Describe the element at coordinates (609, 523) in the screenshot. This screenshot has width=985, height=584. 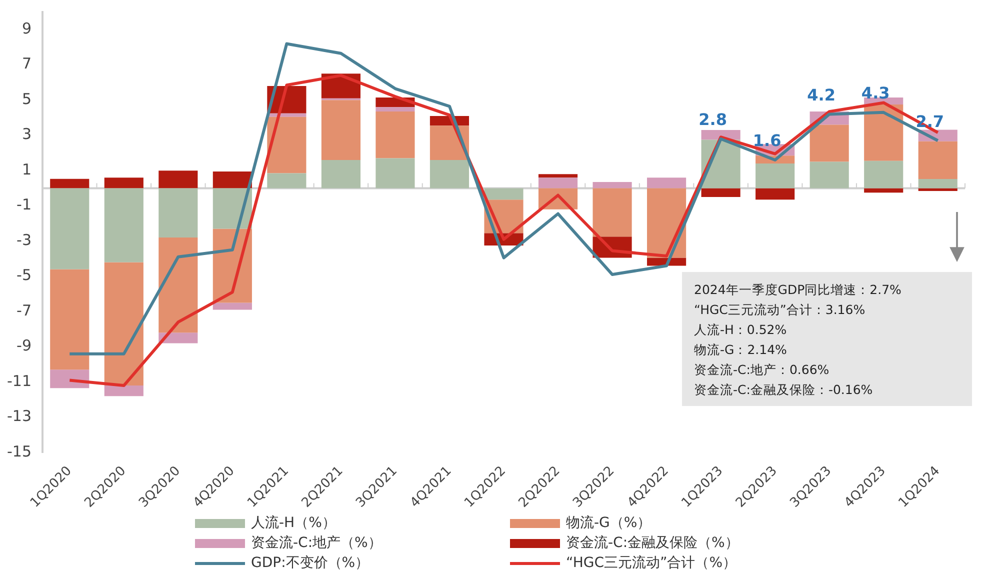
I see `legend-label: 物流-G（%）` at that location.